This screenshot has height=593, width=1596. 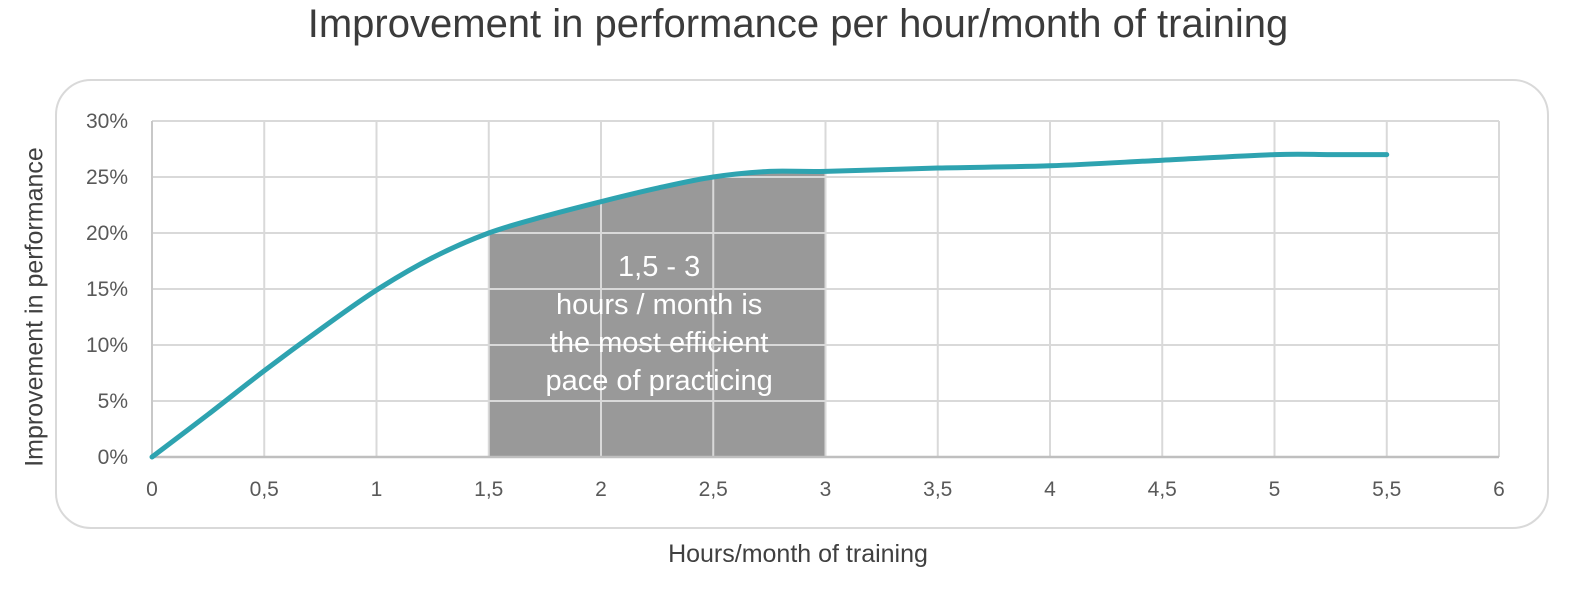 I want to click on x-tick-label: 2,5, so click(x=713, y=489).